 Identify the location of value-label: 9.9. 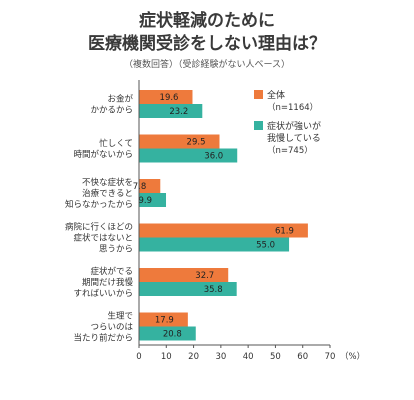
(145, 201).